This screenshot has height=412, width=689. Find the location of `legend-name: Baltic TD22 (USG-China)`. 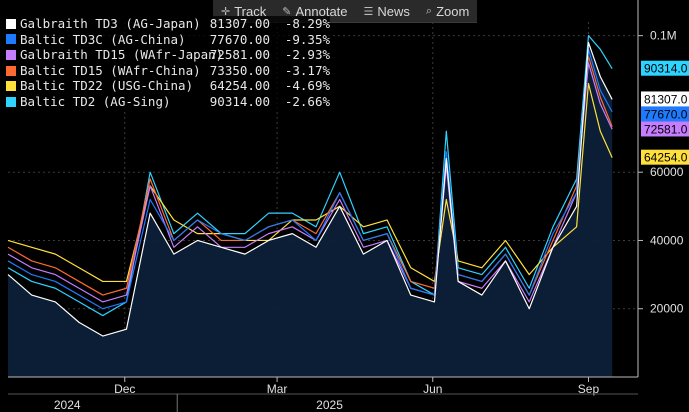

legend-name: Baltic TD22 (USG-China) is located at coordinates (107, 86).